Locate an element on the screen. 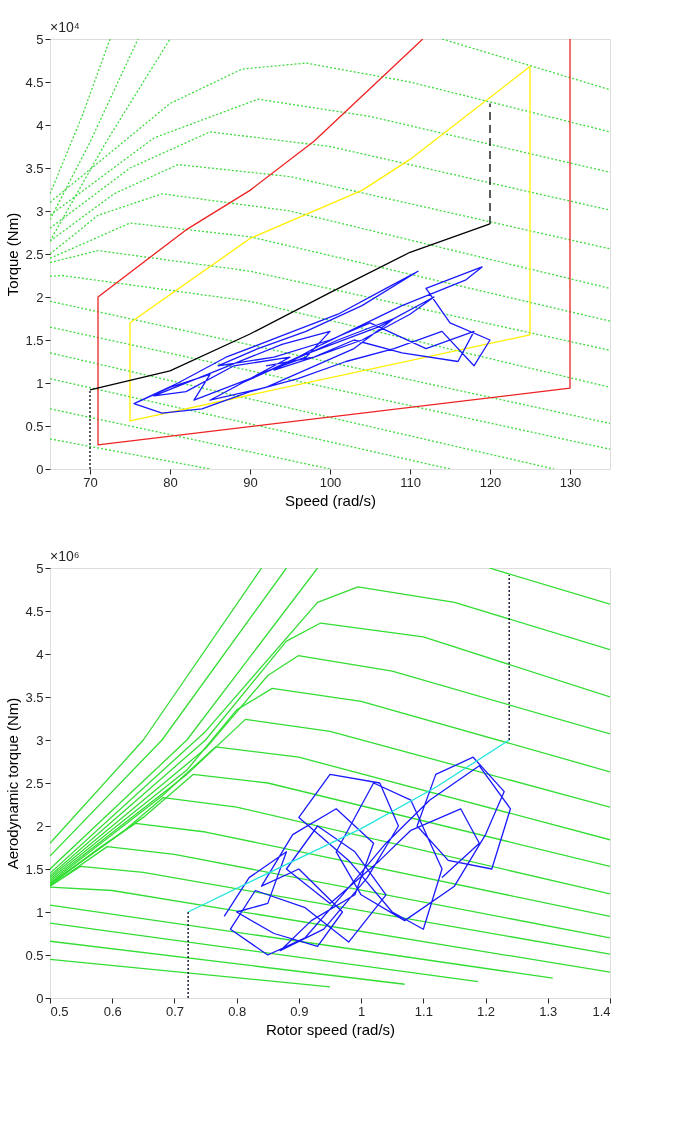  x-tick-label: 100 is located at coordinates (330, 482).